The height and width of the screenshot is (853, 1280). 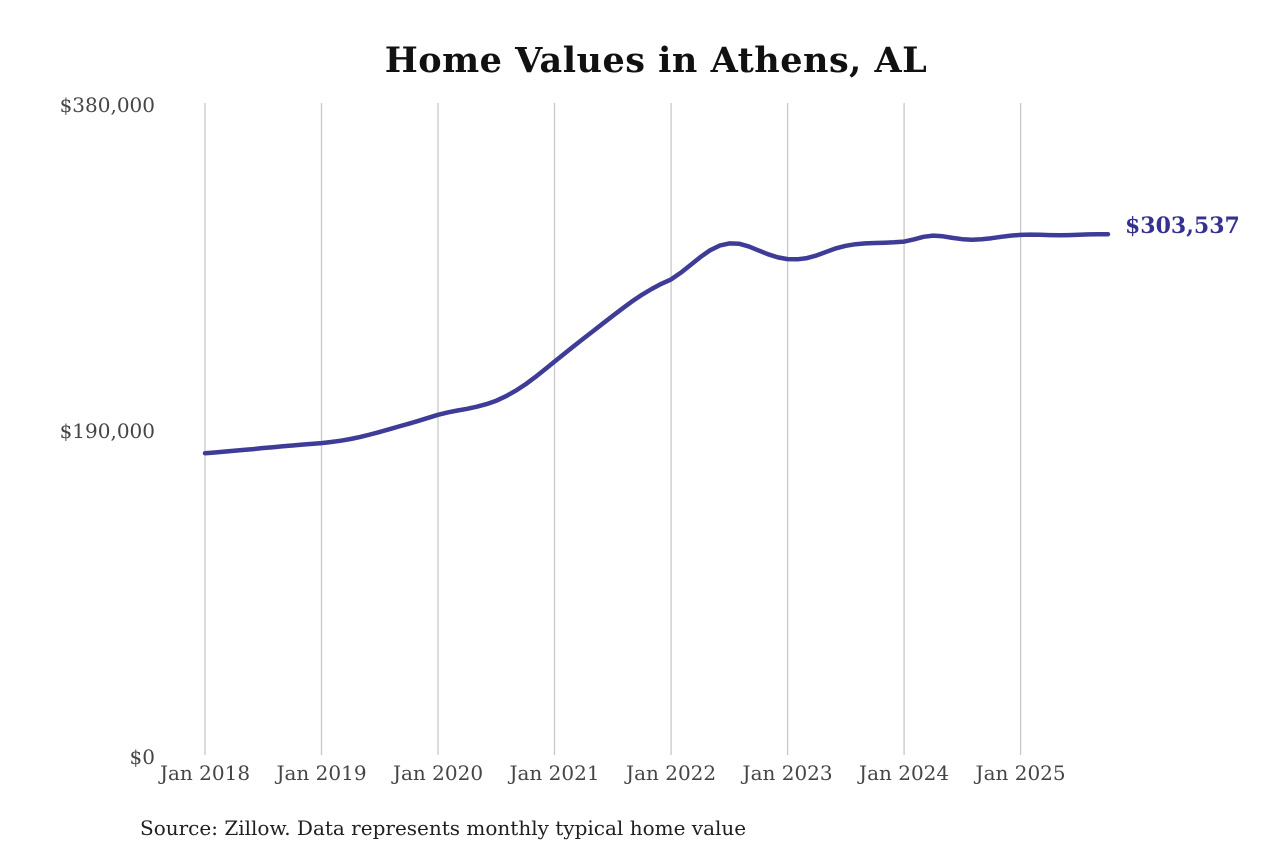 What do you see at coordinates (205, 773) in the screenshot?
I see `x-tick-label: Jan 2018` at bounding box center [205, 773].